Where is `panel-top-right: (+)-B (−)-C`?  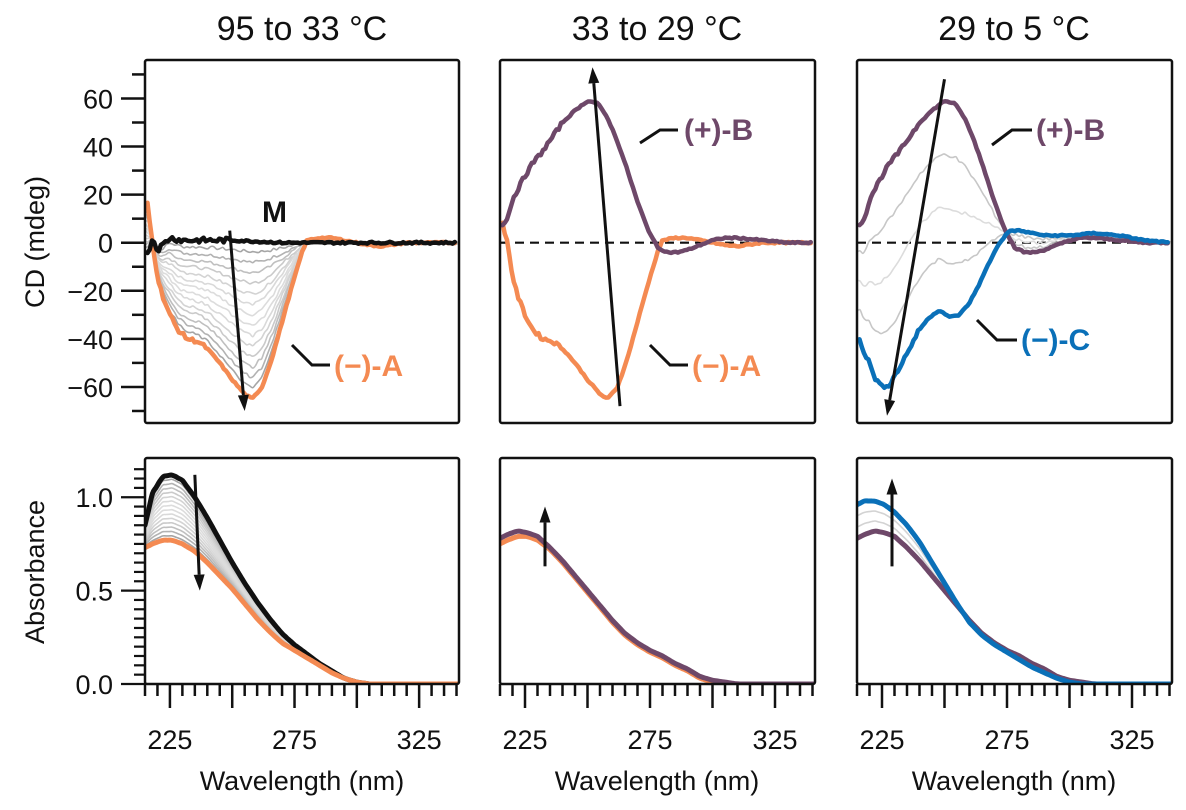
panel-top-right: (+)-B (−)-C is located at coordinates (1014, 241).